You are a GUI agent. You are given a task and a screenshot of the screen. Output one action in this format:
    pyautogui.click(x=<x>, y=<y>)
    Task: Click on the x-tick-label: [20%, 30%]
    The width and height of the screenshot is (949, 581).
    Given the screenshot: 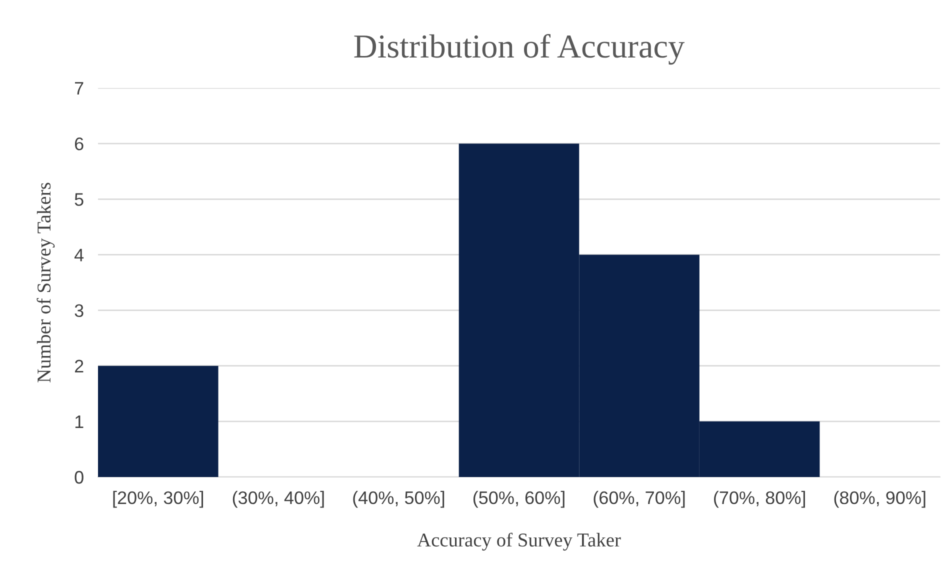 What is the action you would take?
    pyautogui.click(x=158, y=499)
    